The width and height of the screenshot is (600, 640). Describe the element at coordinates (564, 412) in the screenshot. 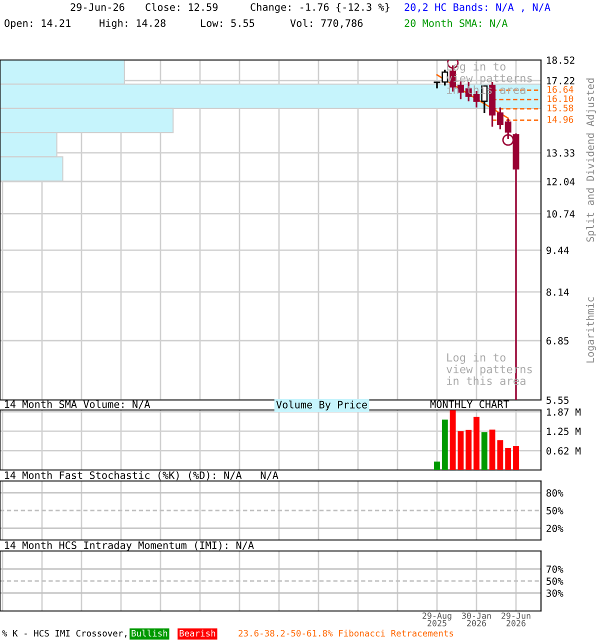

I see `y-tick-label: 1.87 M` at that location.